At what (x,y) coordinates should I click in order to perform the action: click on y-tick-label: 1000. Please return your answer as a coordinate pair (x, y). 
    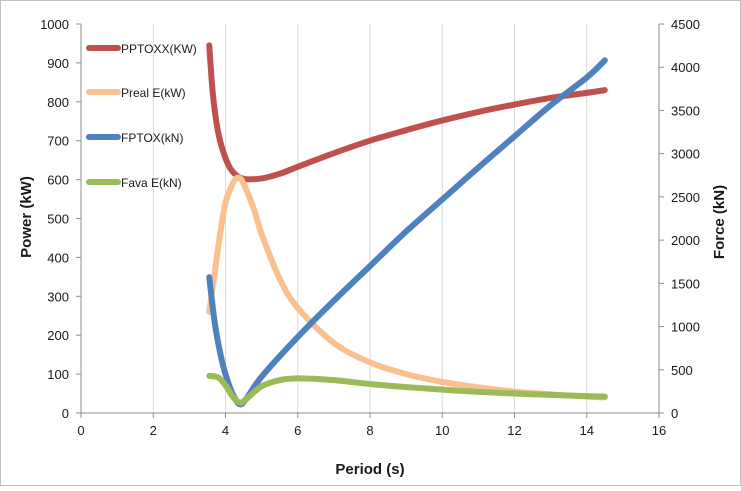
    Looking at the image, I should click on (54, 24).